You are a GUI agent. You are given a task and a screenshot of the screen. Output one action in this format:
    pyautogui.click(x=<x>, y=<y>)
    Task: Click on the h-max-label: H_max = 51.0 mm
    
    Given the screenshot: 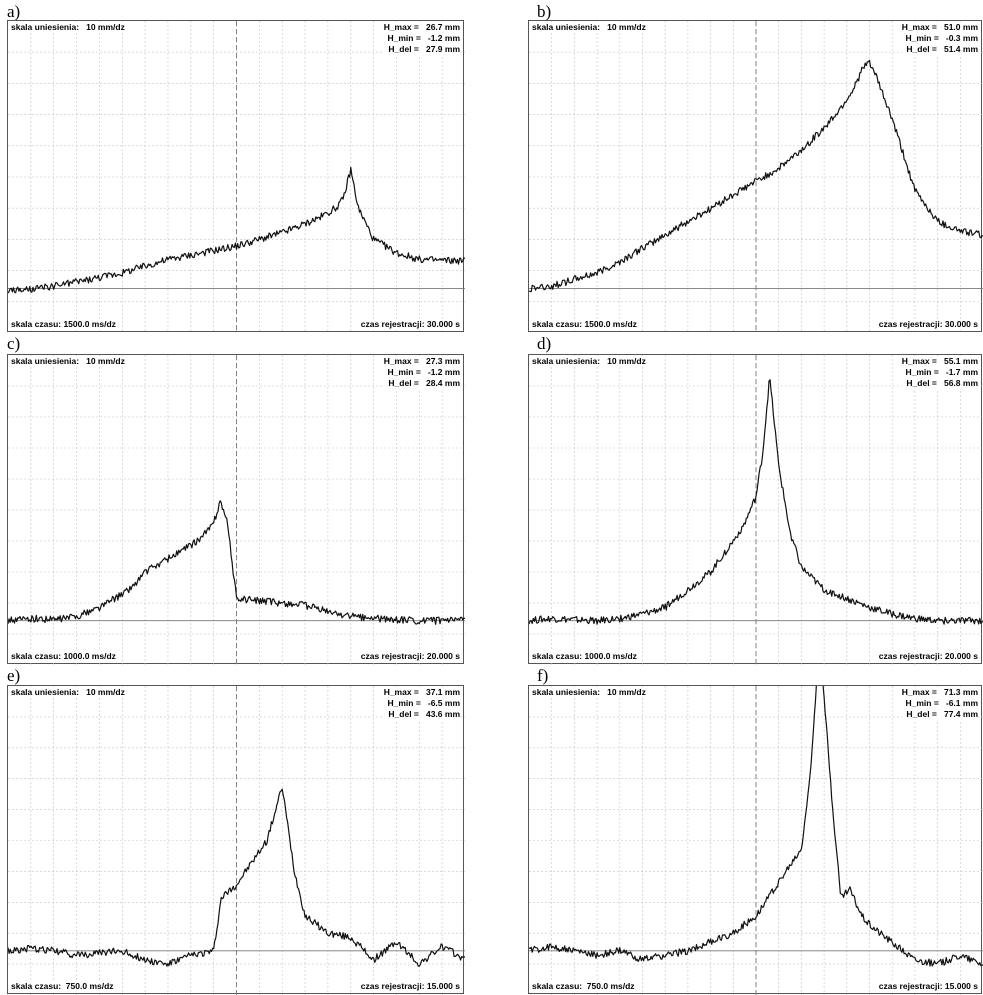 What is the action you would take?
    pyautogui.click(x=939, y=27)
    